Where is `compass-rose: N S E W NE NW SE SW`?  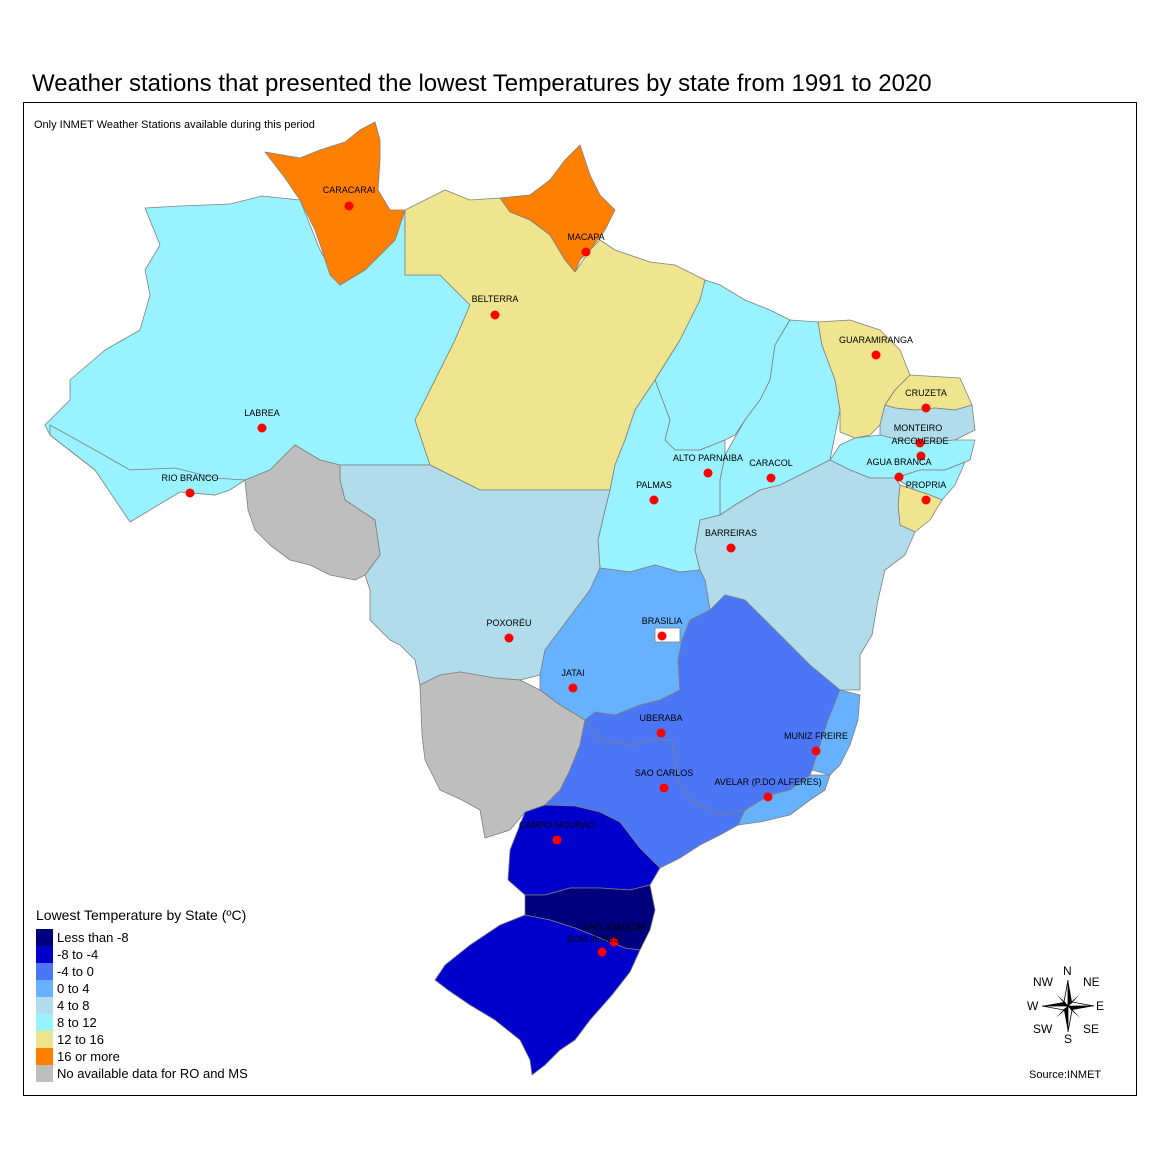 compass-rose: N S E W NE NW SE SW is located at coordinates (1070, 1007).